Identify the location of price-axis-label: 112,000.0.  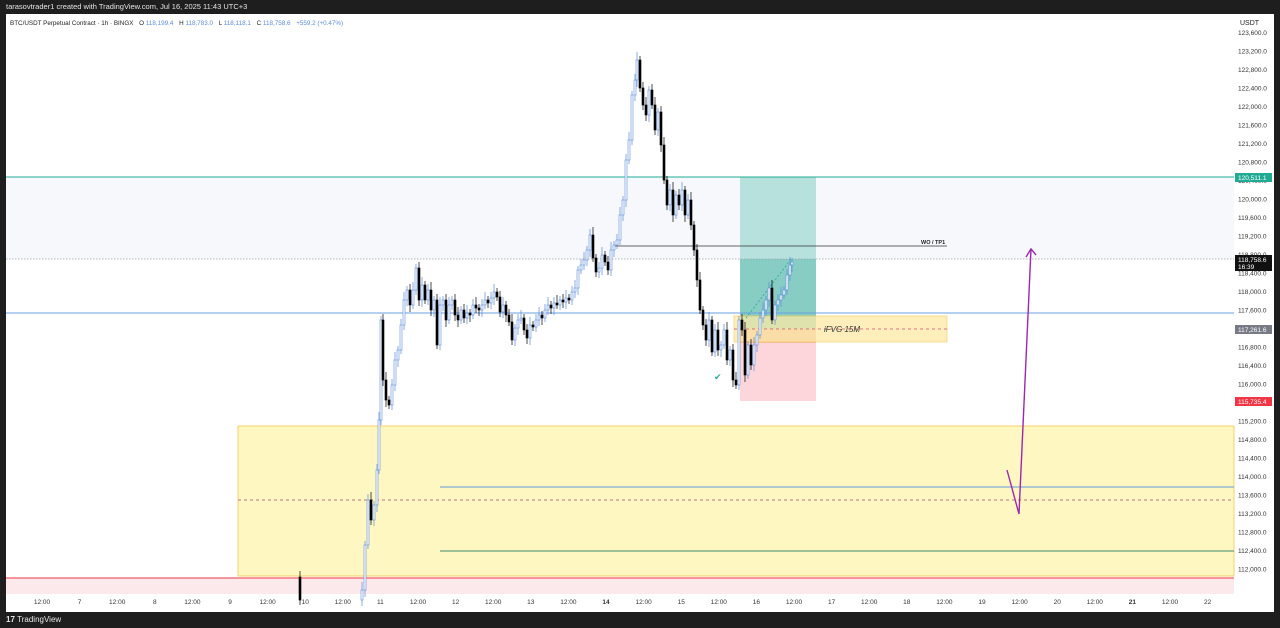
(1252, 570).